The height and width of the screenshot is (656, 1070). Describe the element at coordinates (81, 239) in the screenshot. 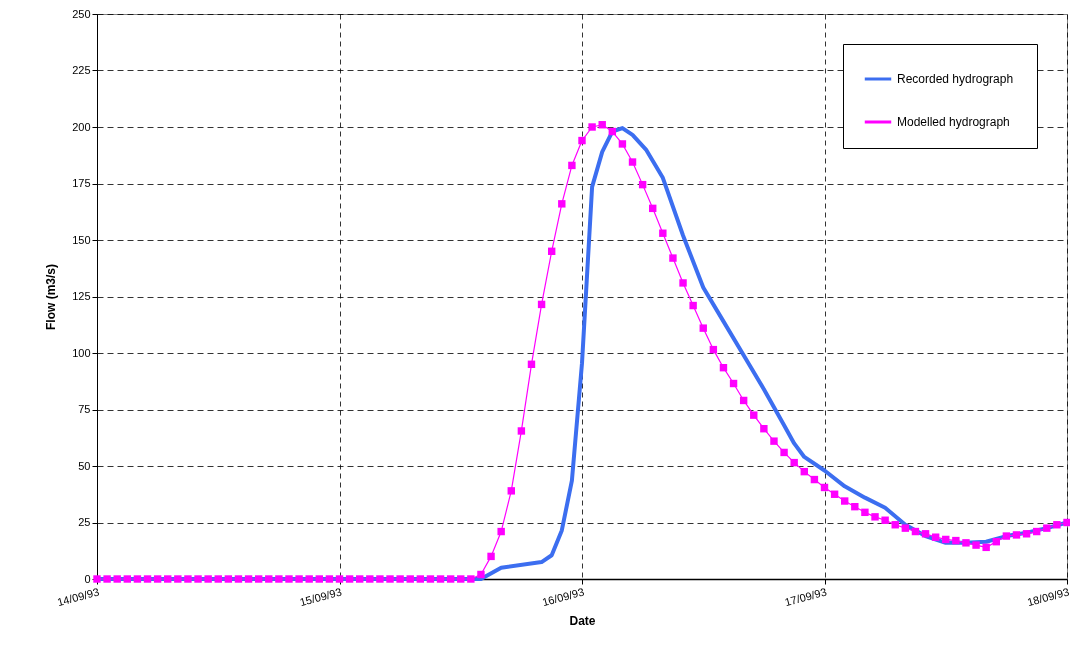

I see `y-tick-label: 150` at that location.